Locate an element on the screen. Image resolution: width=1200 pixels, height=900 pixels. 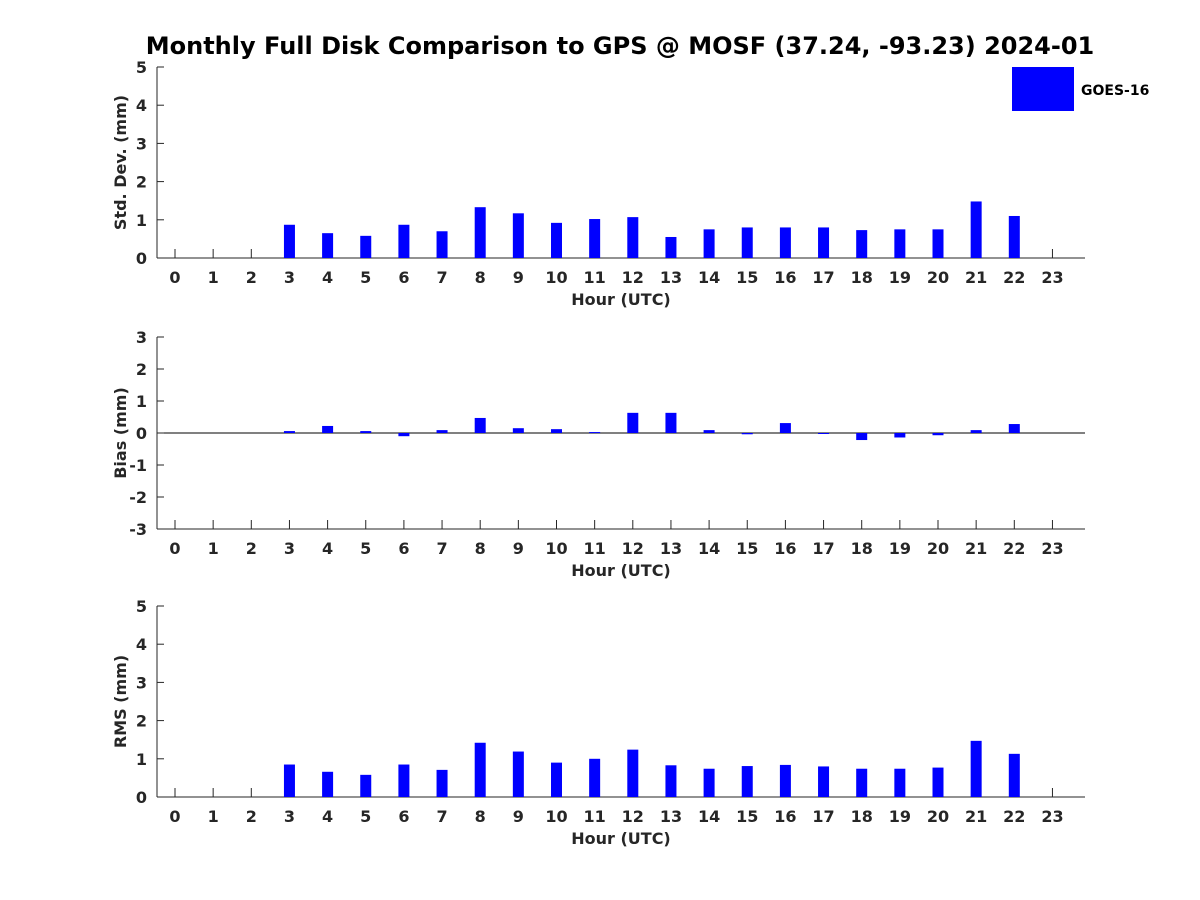
rms-y-tick-label: 2 is located at coordinates (141, 721).